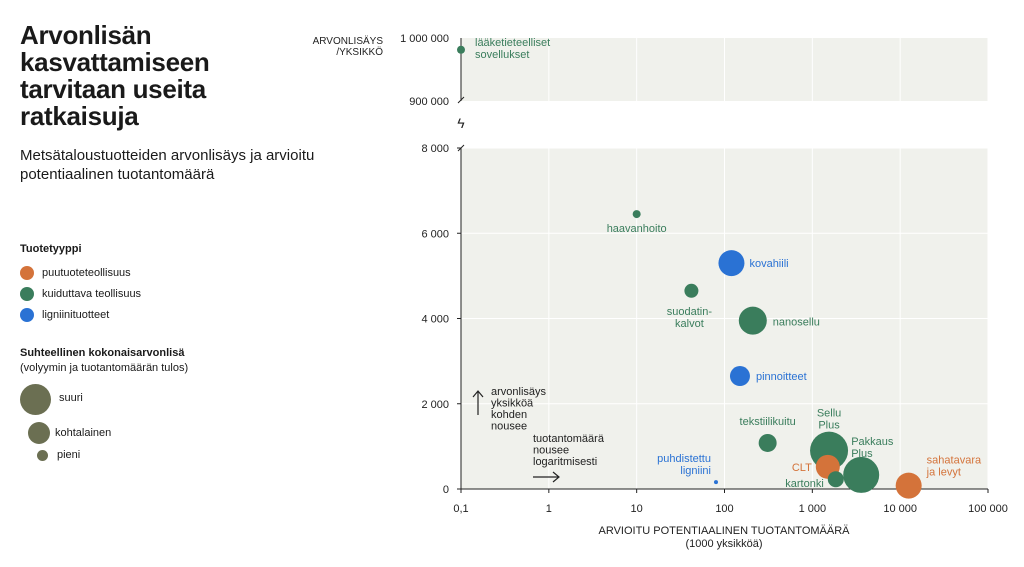 The image size is (1024, 567). Describe the element at coordinates (551, 451) in the screenshot. I see `annotation-text-right: nousee` at that location.